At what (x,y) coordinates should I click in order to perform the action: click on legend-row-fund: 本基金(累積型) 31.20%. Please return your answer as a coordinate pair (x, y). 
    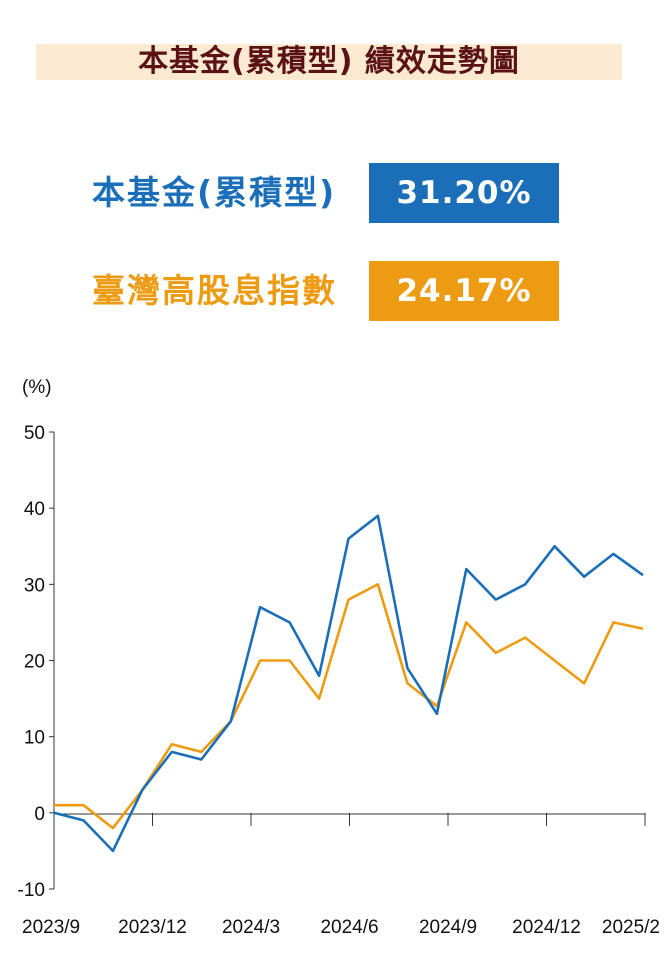
    Looking at the image, I should click on (334, 193).